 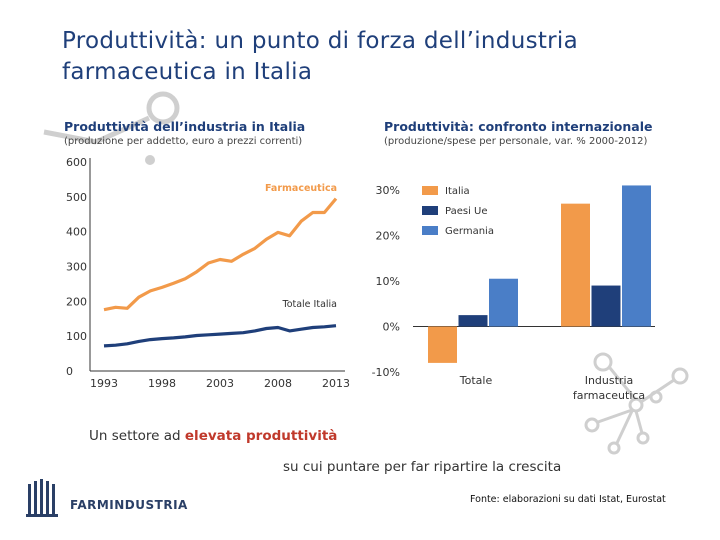 What do you see at coordinates (185, 126) in the screenshot?
I see `left-chart-title: Produttività dell’industria in Italia` at bounding box center [185, 126].